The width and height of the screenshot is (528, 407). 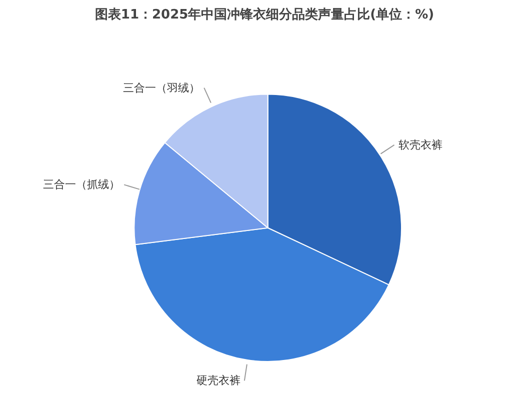 I want to click on slice-label: 三合一（抓绒）, so click(x=81, y=185).